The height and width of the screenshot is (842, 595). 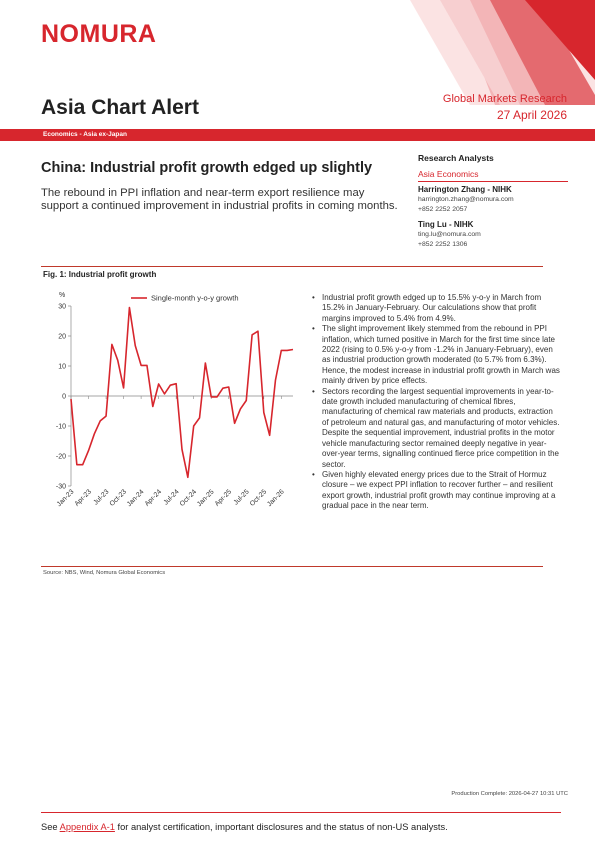 What do you see at coordinates (154, 498) in the screenshot?
I see `x-tick-label: Apr-24` at bounding box center [154, 498].